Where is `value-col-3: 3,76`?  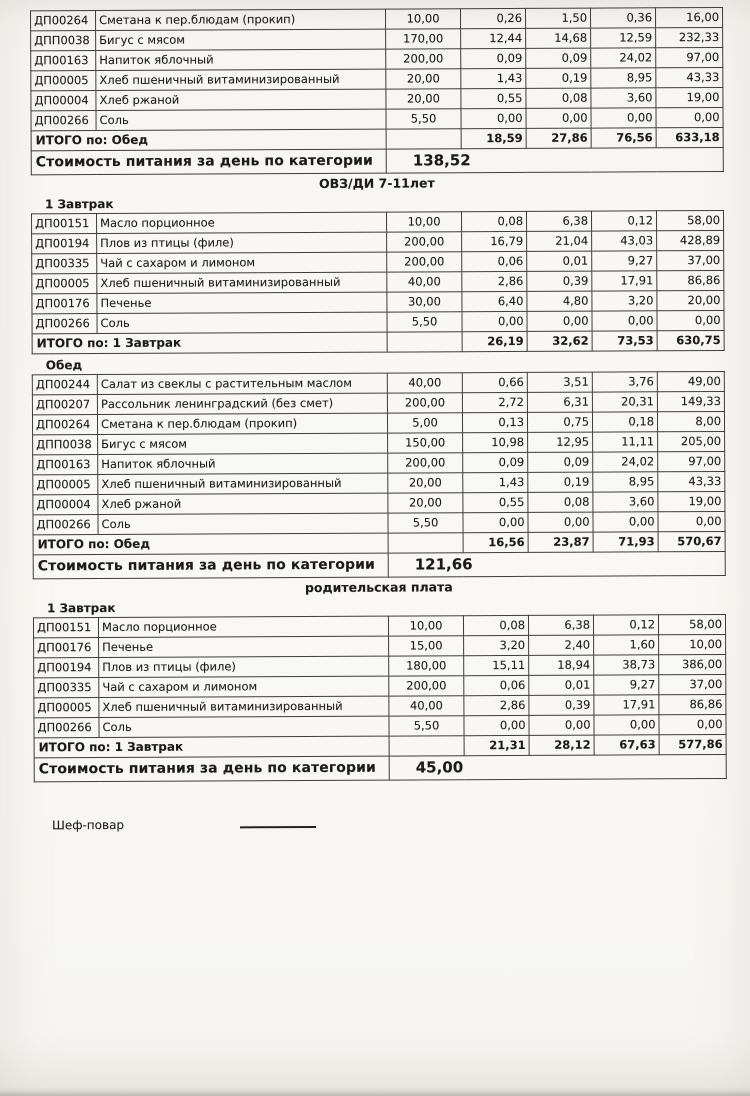
value-col-3: 3,76 is located at coordinates (625, 382).